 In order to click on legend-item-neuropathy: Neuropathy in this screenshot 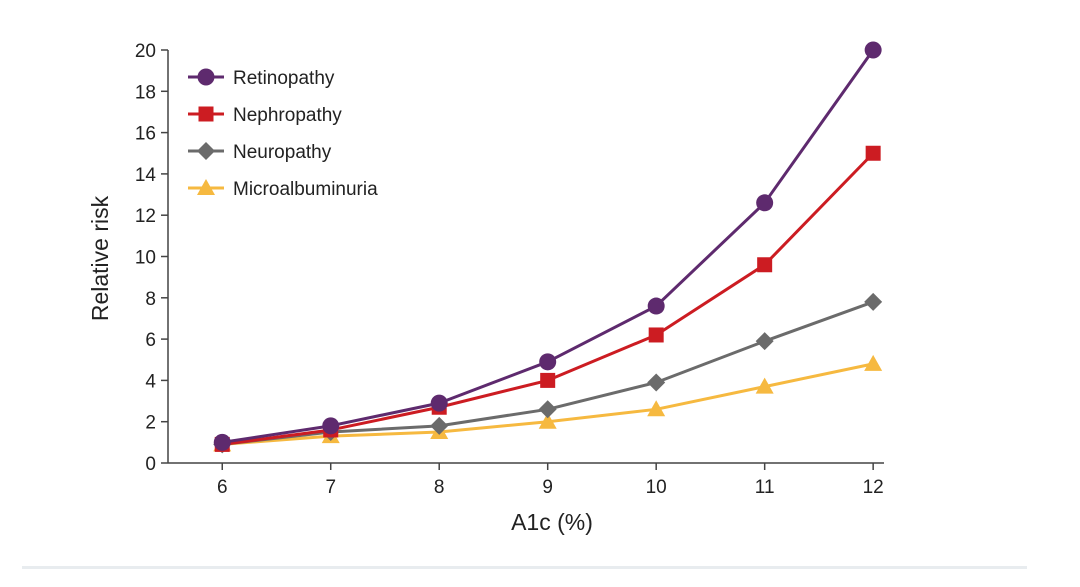, I will do `click(260, 152)`.